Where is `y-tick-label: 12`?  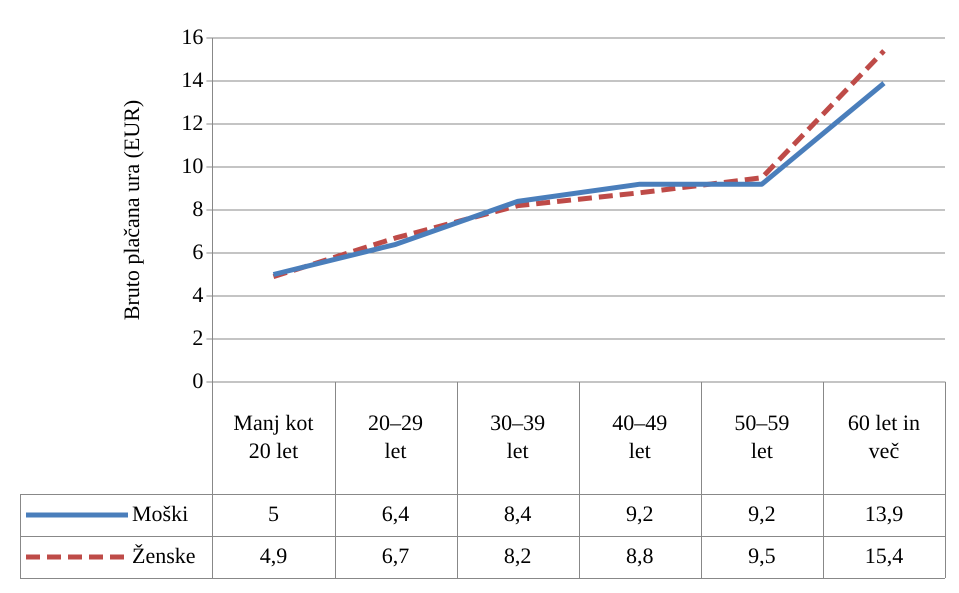
y-tick-label: 12 is located at coordinates (192, 122).